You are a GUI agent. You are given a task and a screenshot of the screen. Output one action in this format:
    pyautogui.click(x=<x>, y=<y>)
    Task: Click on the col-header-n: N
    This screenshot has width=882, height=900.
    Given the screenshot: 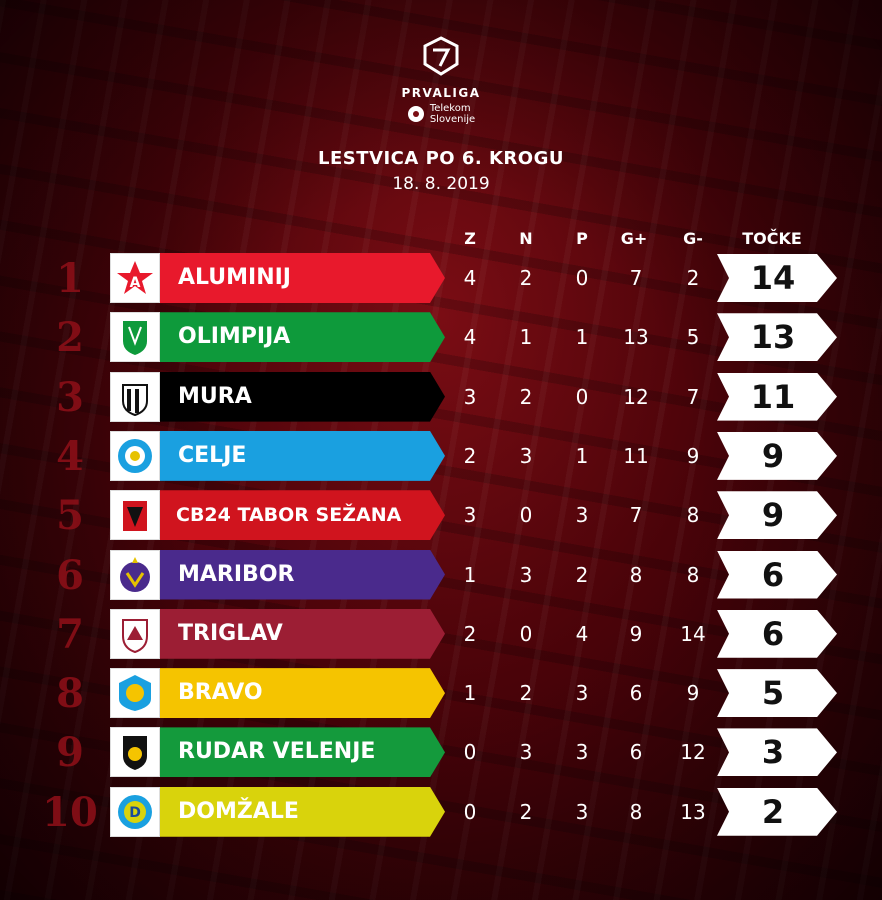 What is the action you would take?
    pyautogui.click(x=526, y=238)
    